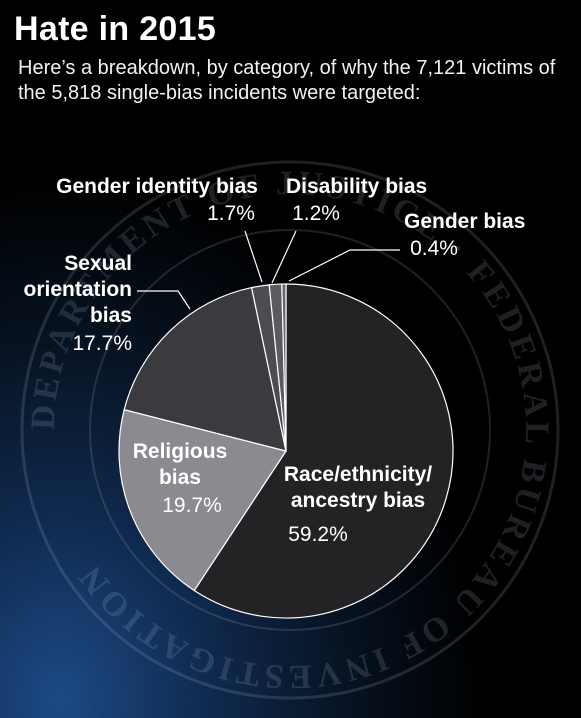 The height and width of the screenshot is (718, 581). Describe the element at coordinates (164, 300) in the screenshot. I see `leader-line-sexual` at that location.